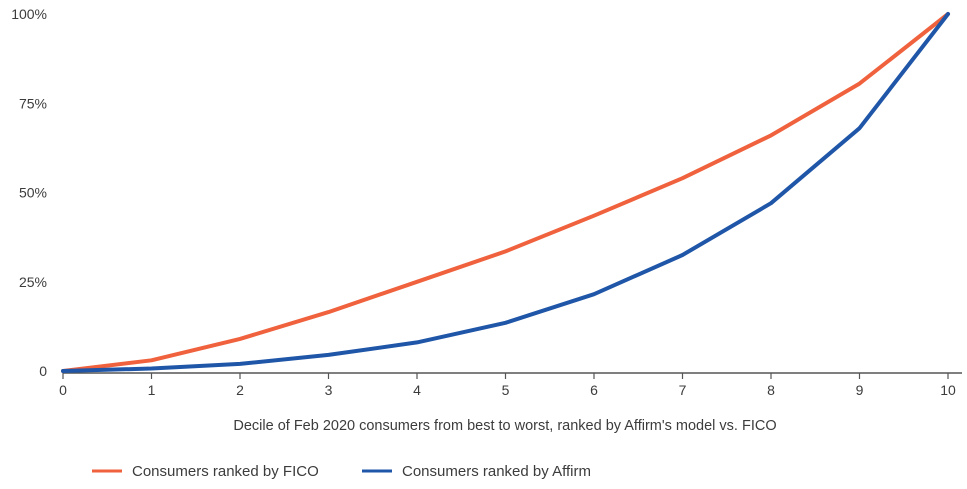 The height and width of the screenshot is (489, 967). Describe the element at coordinates (225, 471) in the screenshot. I see `legend-label: Consumers ranked by FICO` at that location.